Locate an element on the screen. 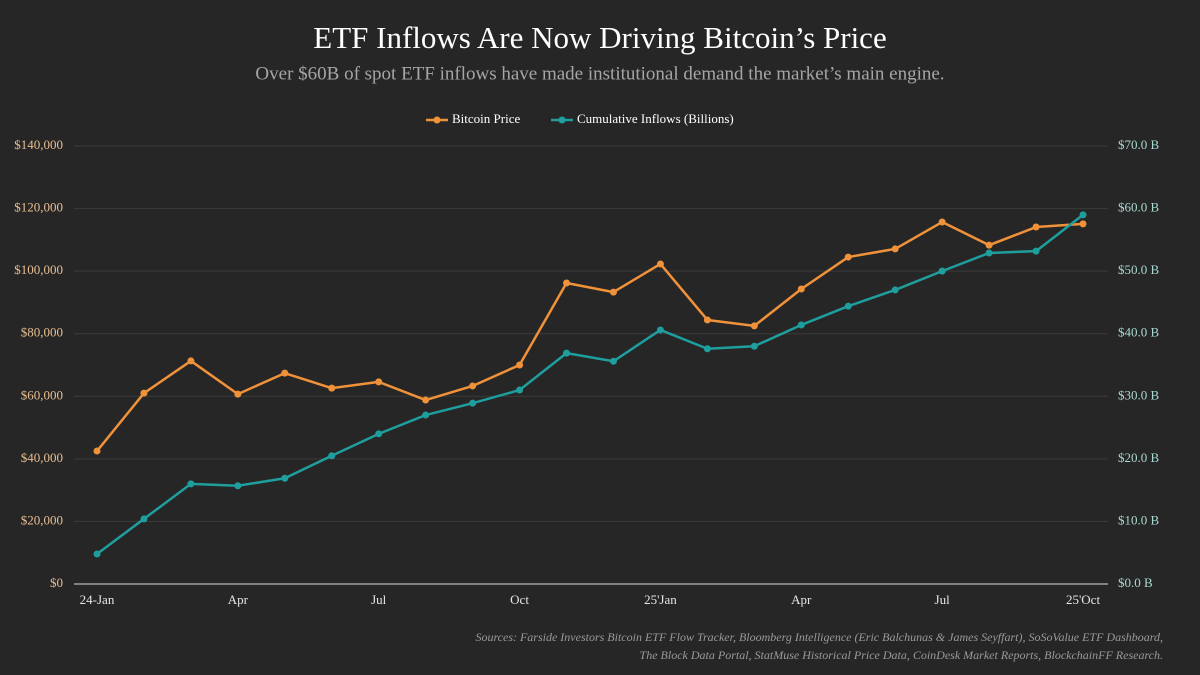 Image resolution: width=1200 pixels, height=675 pixels. y-tick-label: $80,000 is located at coordinates (42, 332).